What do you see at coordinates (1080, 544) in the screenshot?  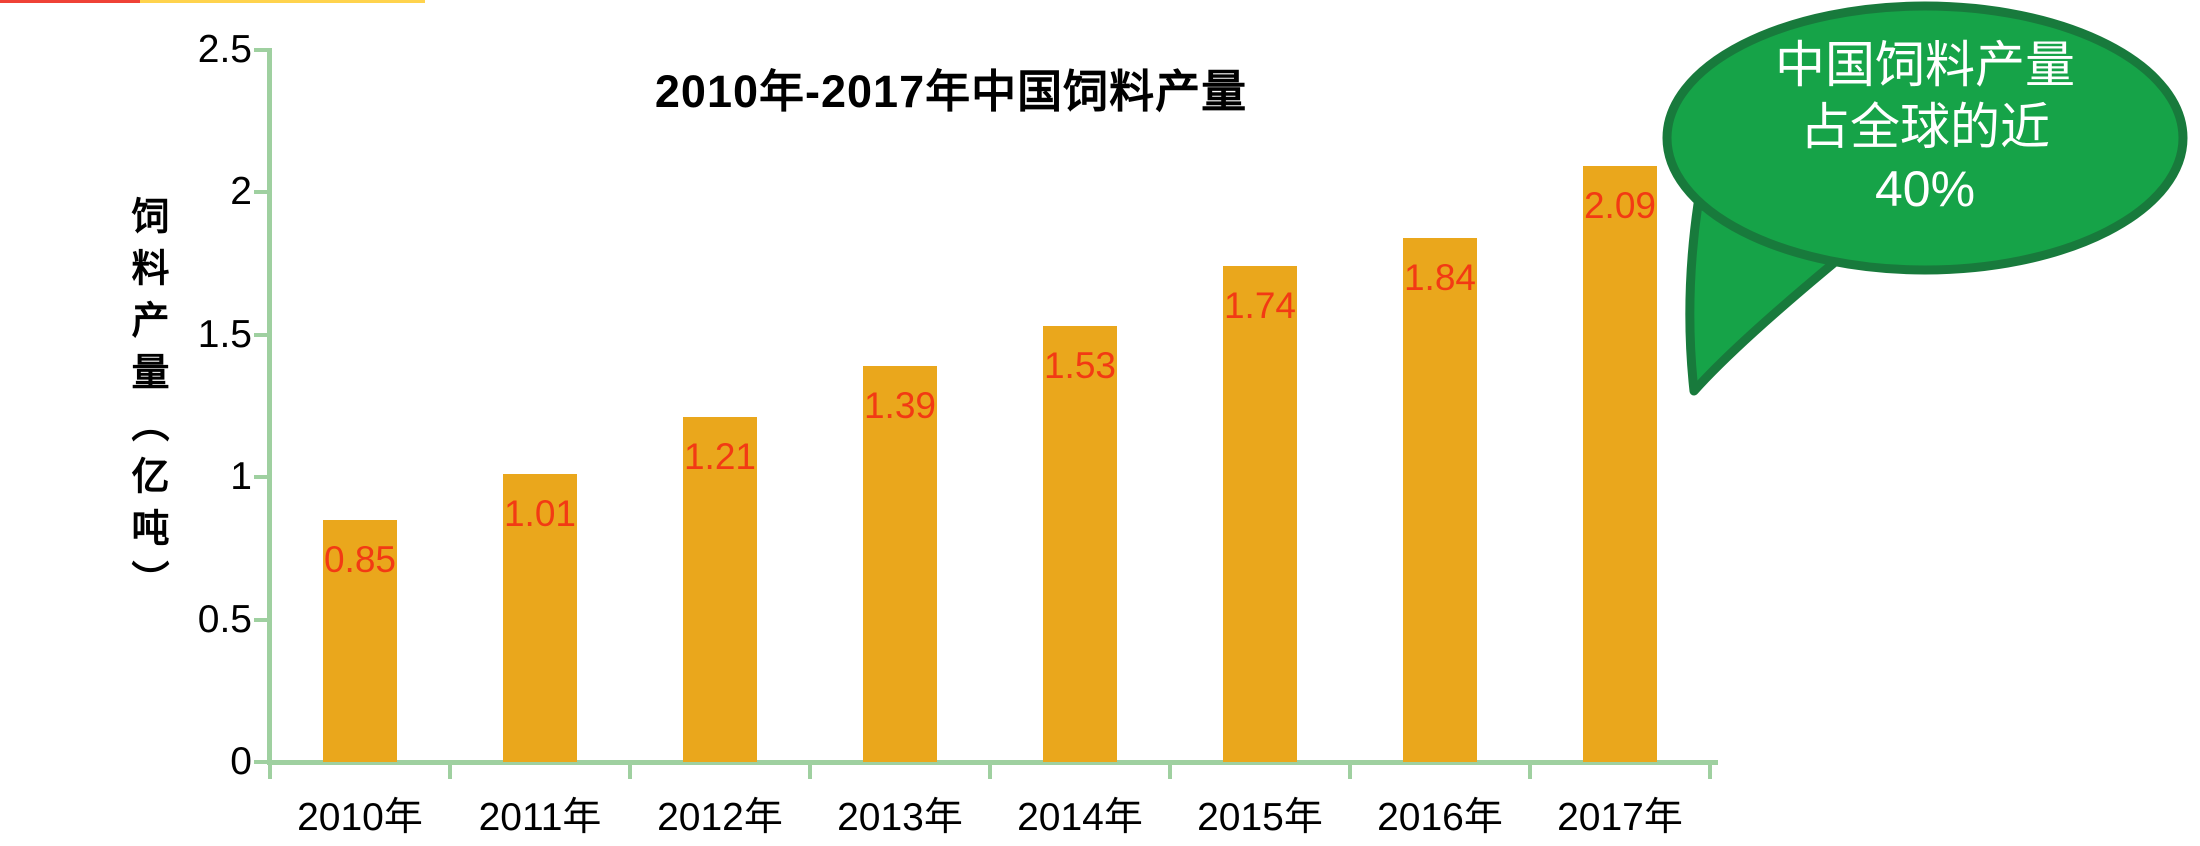 I see `bar-2014年: 1.53` at bounding box center [1080, 544].